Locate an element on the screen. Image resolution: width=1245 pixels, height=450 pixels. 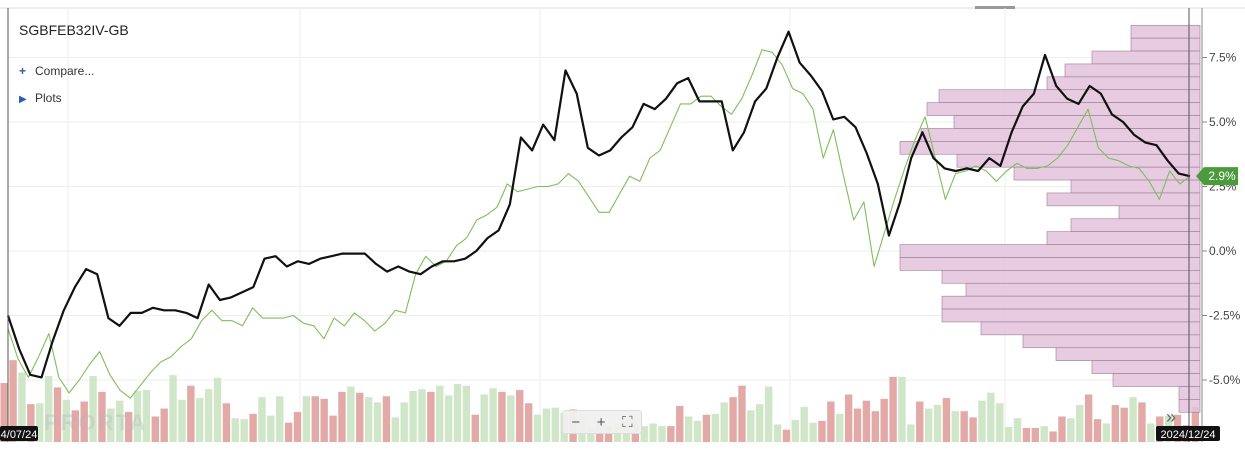
plots-label: Plots is located at coordinates (48, 98).